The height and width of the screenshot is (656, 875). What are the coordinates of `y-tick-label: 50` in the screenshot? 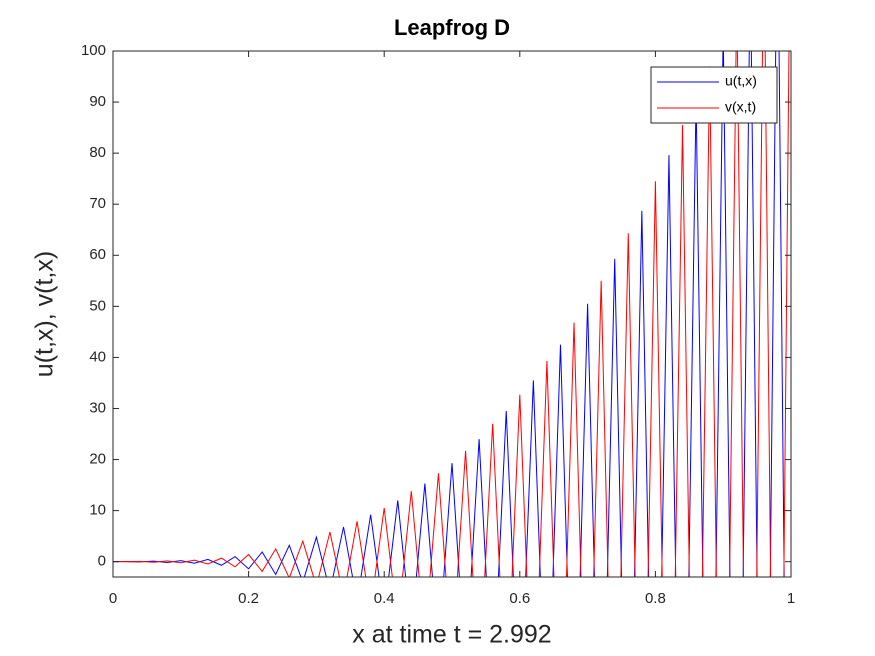 It's located at (97, 305).